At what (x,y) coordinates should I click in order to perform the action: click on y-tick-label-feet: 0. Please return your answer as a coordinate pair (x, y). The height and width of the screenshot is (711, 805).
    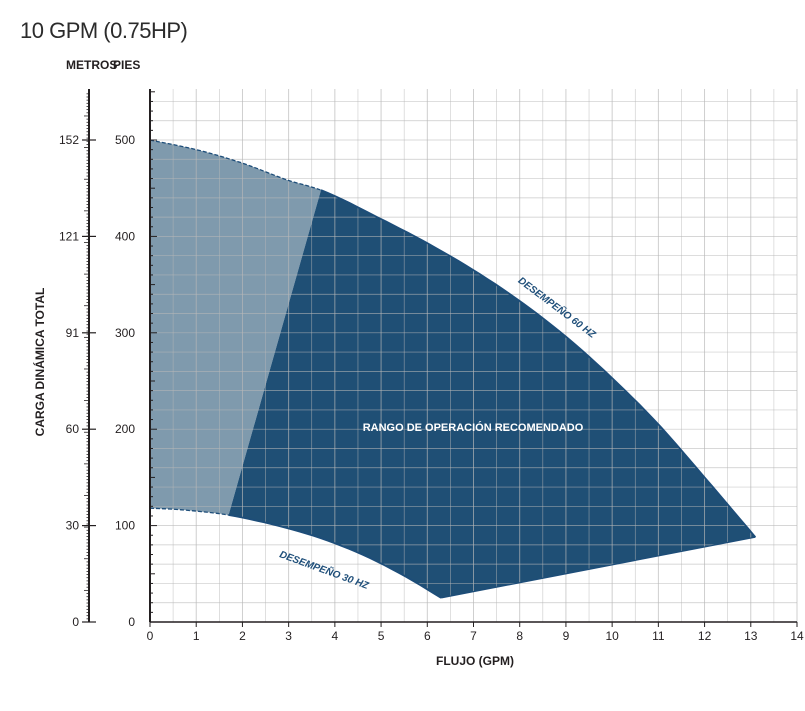
    Looking at the image, I should click on (131, 622).